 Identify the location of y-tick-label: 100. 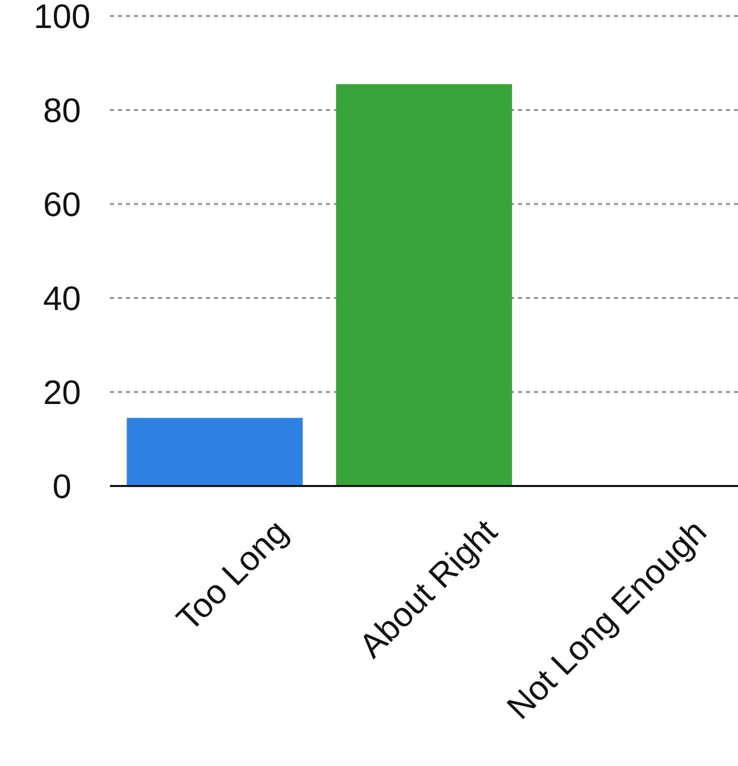
(62, 18).